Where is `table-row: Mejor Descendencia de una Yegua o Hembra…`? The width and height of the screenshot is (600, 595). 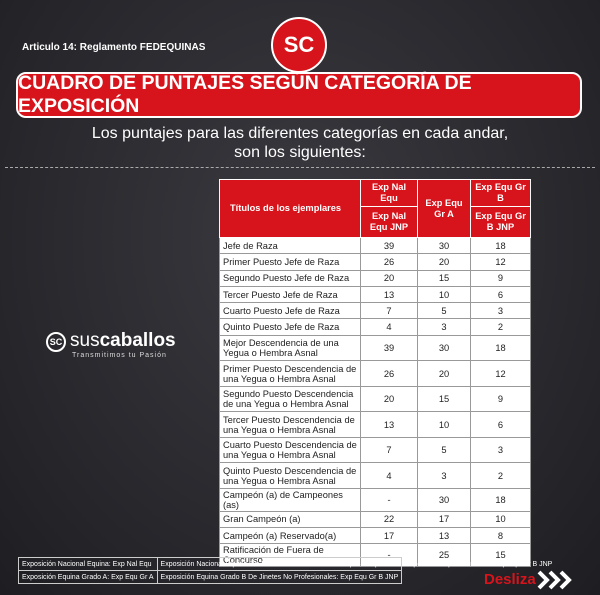 table-row: Mejor Descendencia de una Yegua o Hembra… is located at coordinates (375, 348).